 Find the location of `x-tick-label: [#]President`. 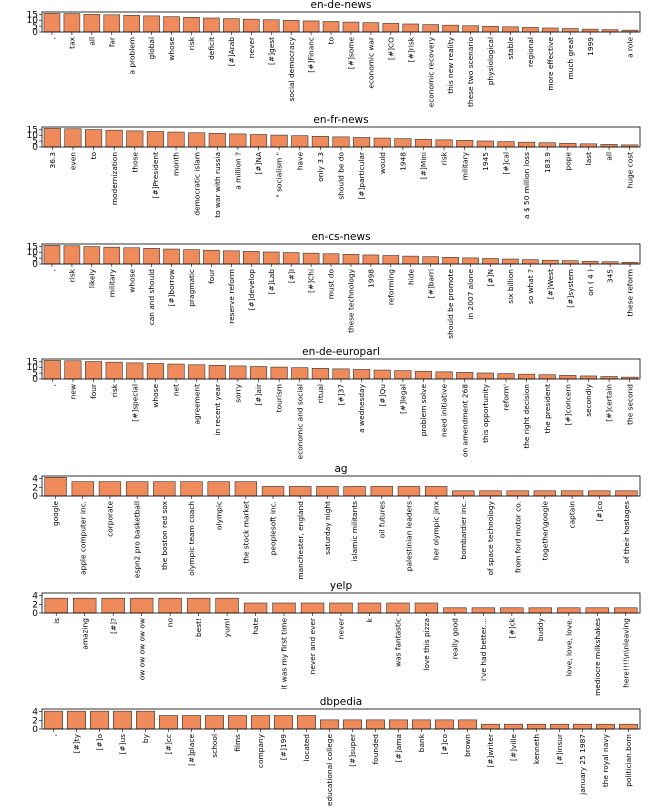

x-tick-label: [#]President is located at coordinates (155, 175).